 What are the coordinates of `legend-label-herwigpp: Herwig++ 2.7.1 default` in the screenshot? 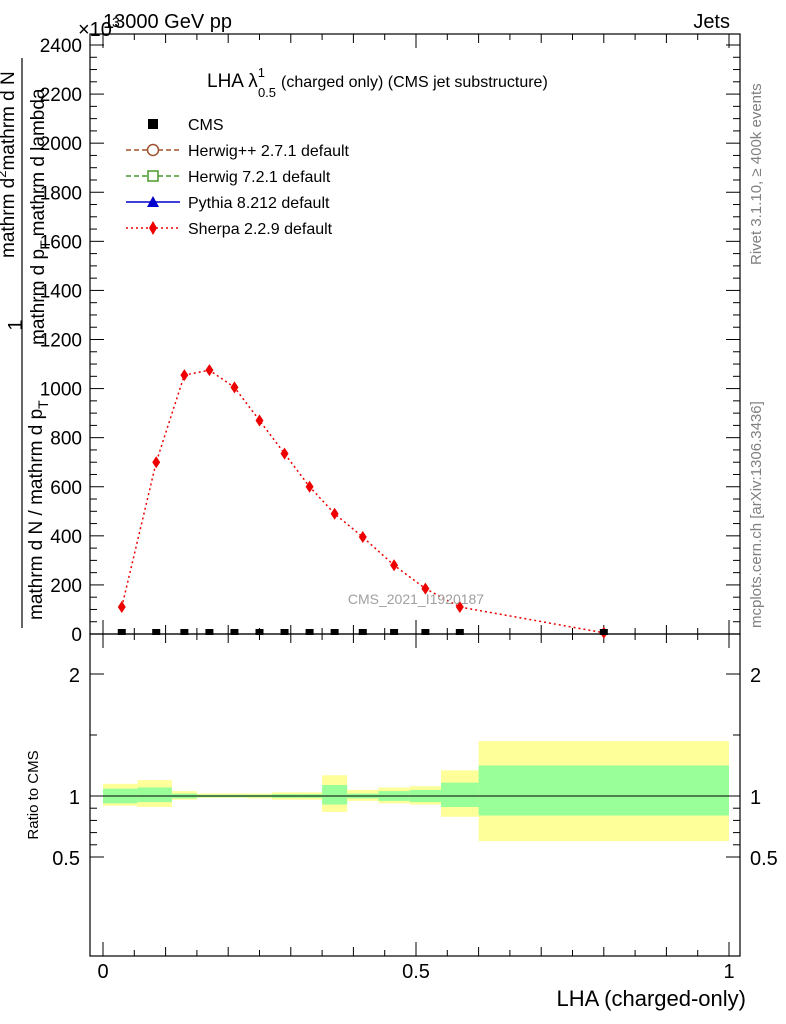 It's located at (269, 151).